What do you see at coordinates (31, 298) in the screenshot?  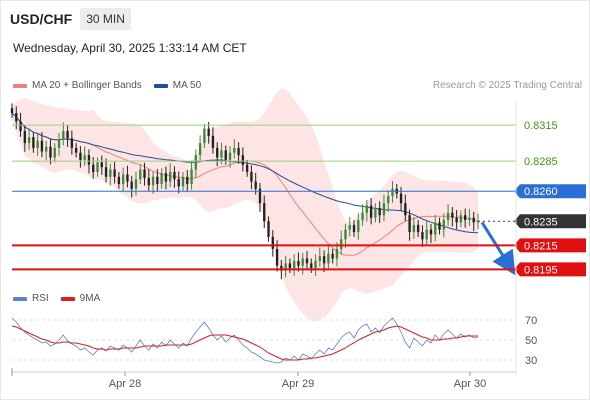 I see `legend-rsi: RSI` at bounding box center [31, 298].